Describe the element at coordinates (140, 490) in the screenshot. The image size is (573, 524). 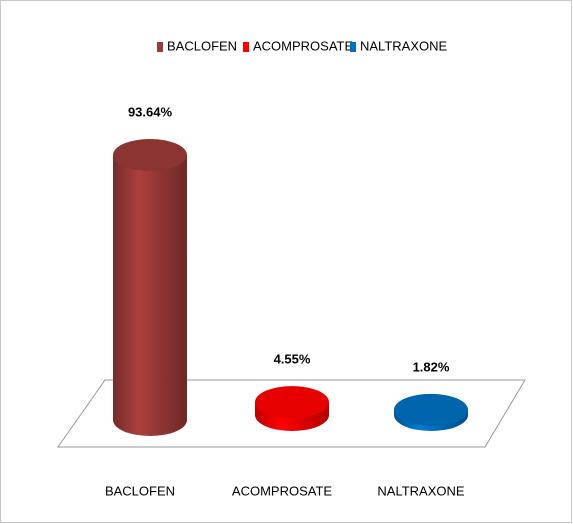
I see `x-tick-label: BACLOFEN` at that location.